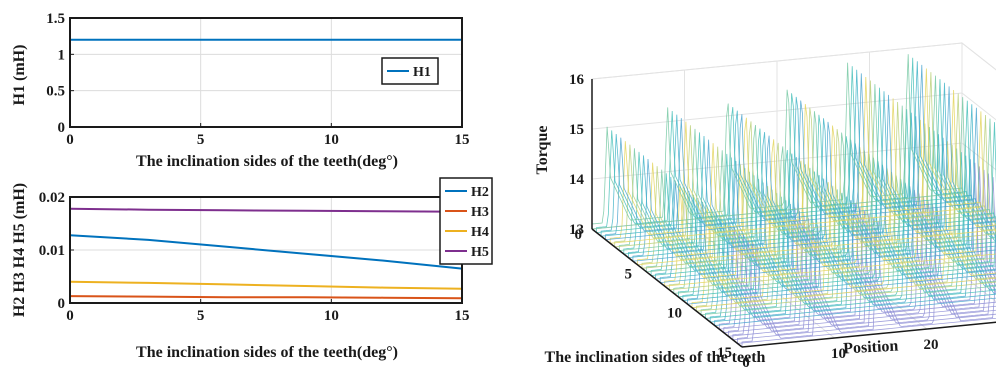 The width and height of the screenshot is (996, 367). I want to click on harm-series-h2, so click(266, 252).